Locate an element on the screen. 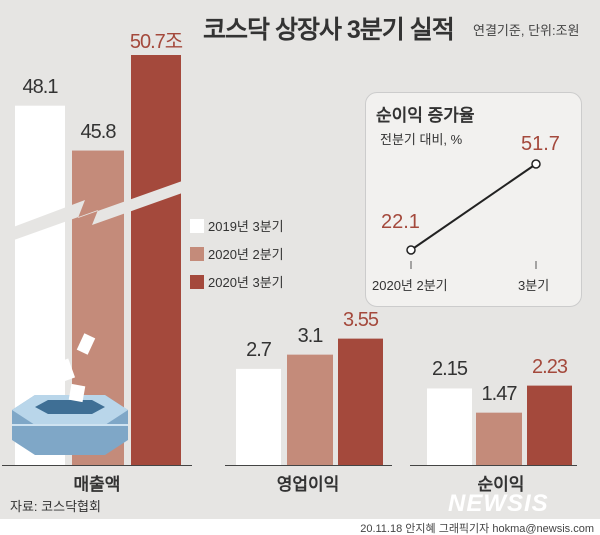 The height and width of the screenshot is (535, 600). bar-영업이익-2019년 3분기 is located at coordinates (258, 416).